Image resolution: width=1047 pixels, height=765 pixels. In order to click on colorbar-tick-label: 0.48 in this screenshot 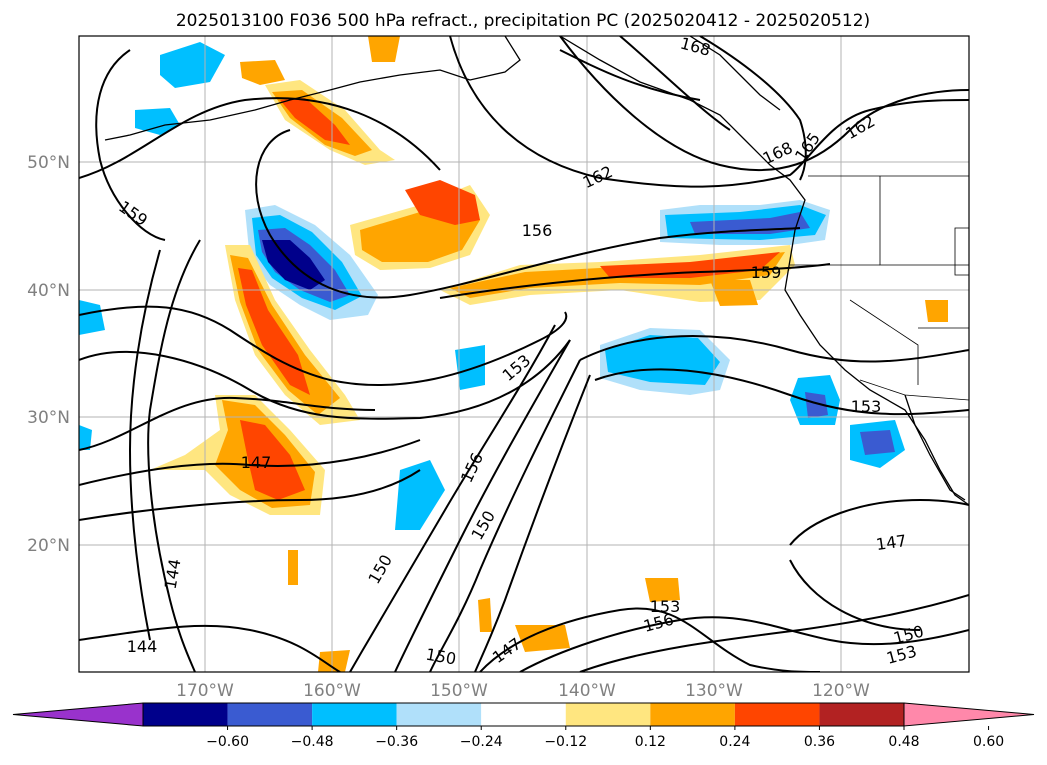, I will do `click(903, 742)`.